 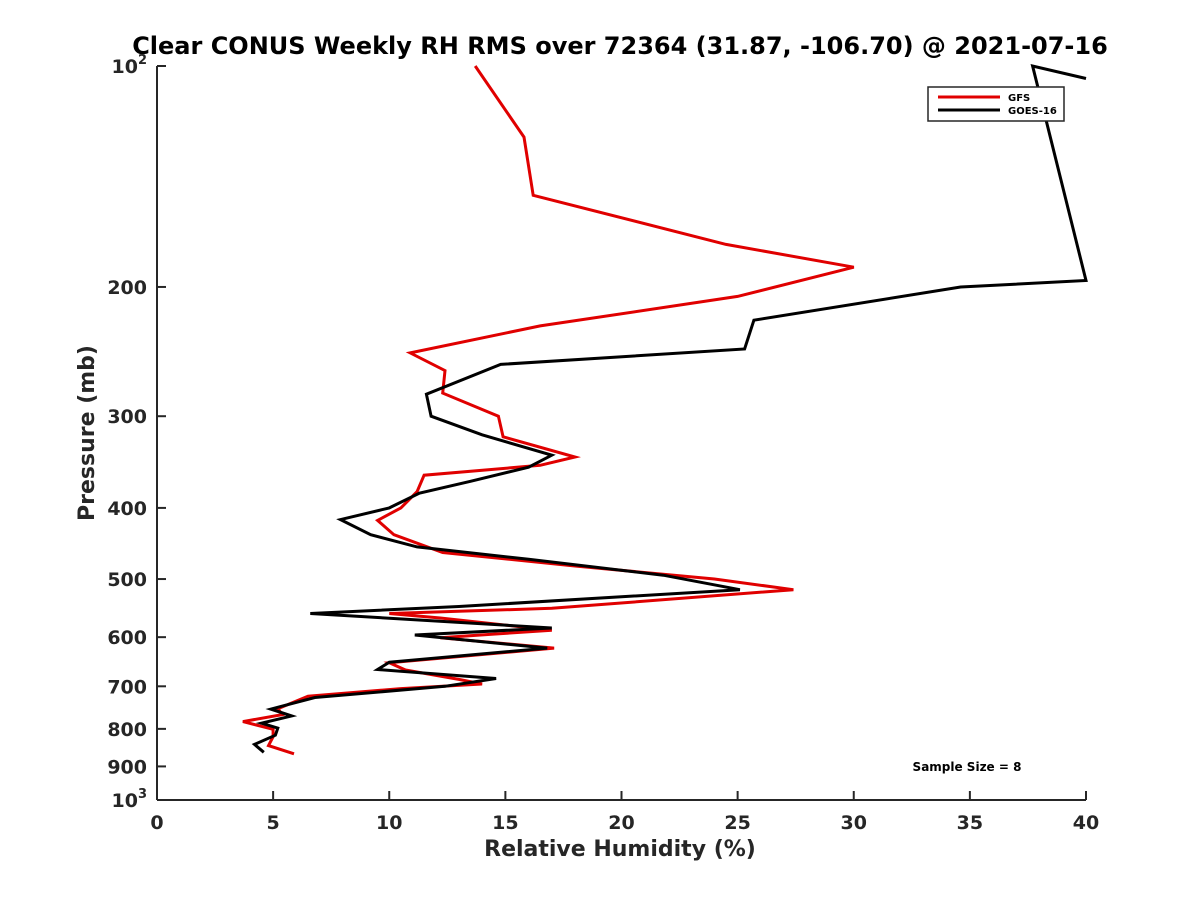 What do you see at coordinates (1019, 98) in the screenshot?
I see `legend-entry-label: GFS` at bounding box center [1019, 98].